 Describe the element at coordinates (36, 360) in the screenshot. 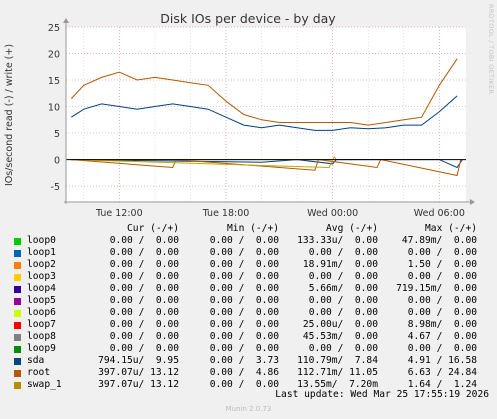

I see `legend-series-name: sda` at that location.